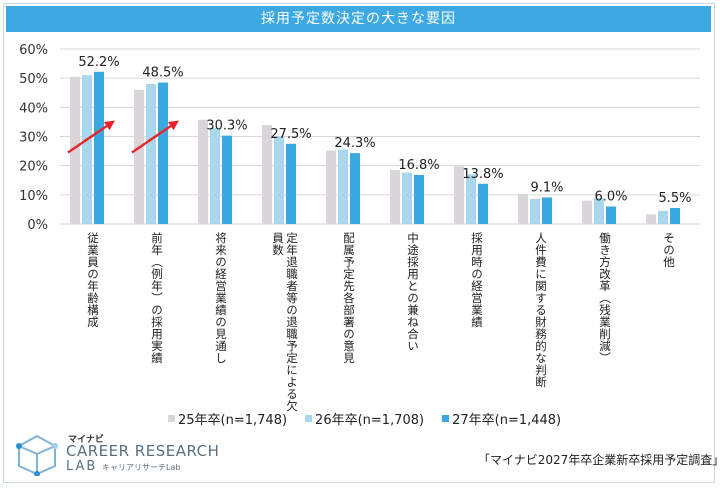 The image size is (720, 488). What do you see at coordinates (37, 225) in the screenshot?
I see `y-tick-label: 0%` at bounding box center [37, 225].